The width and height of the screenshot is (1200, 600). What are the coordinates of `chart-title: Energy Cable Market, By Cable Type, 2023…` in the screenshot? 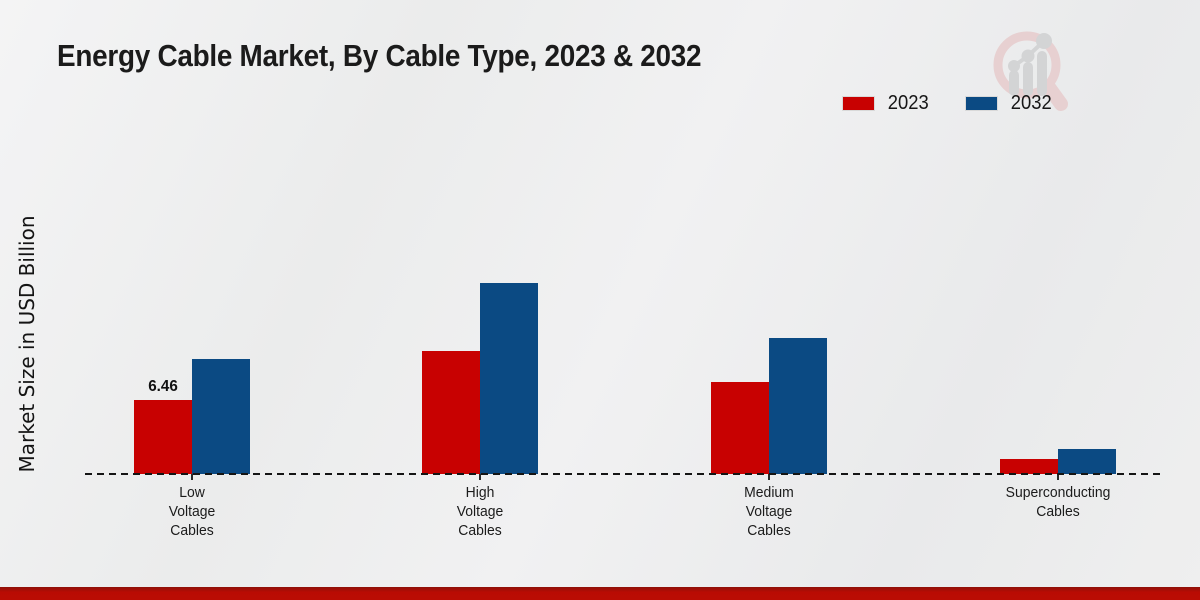 It's located at (379, 55).